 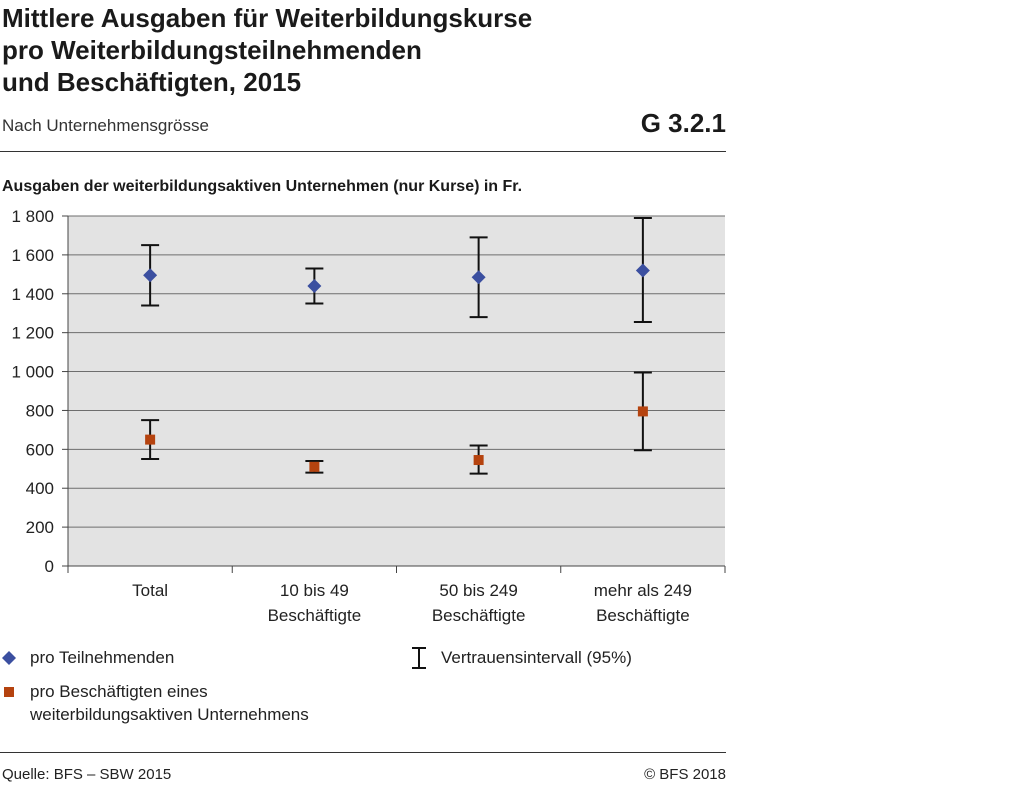 What do you see at coordinates (40, 410) in the screenshot?
I see `y-tick-label: 800` at bounding box center [40, 410].